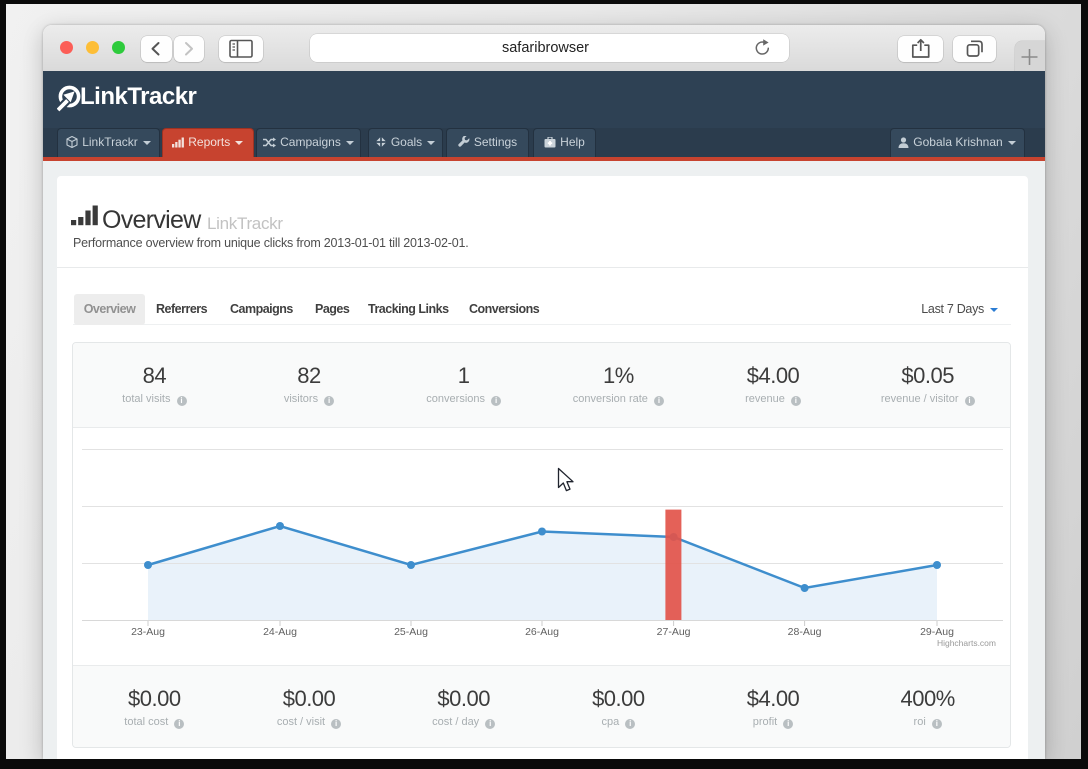 The width and height of the screenshot is (1088, 769). What do you see at coordinates (148, 632) in the screenshot?
I see `svg-text: 23-Aug` at bounding box center [148, 632].